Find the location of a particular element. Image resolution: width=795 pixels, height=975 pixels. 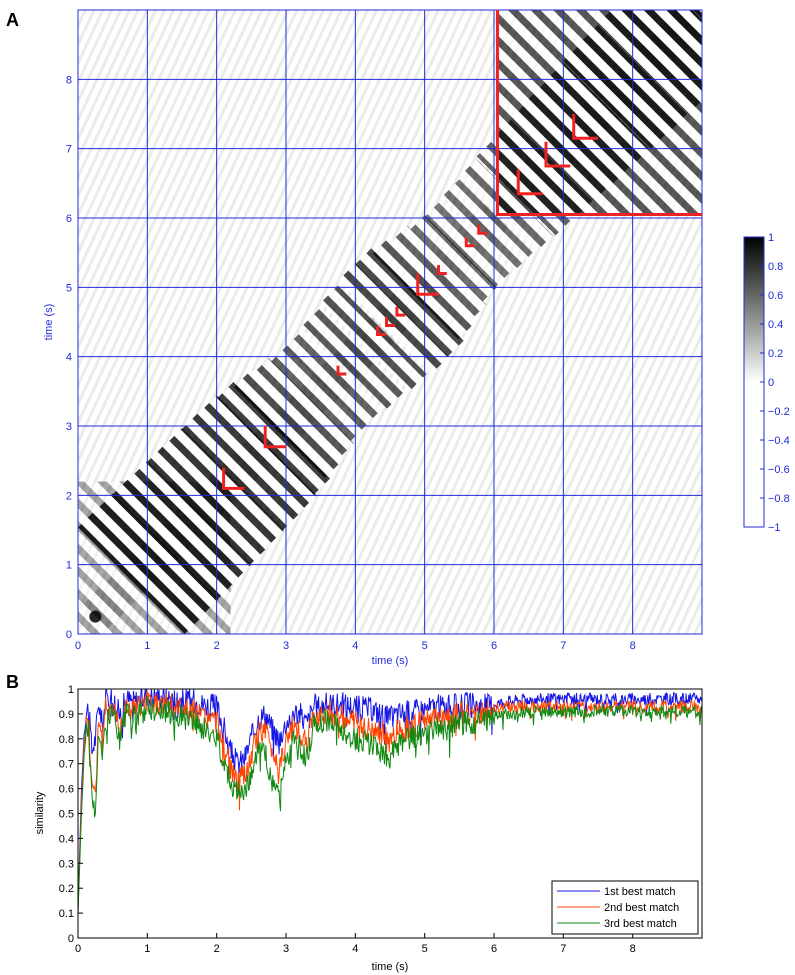

matrix-x-tick-label: 0 is located at coordinates (78, 646).